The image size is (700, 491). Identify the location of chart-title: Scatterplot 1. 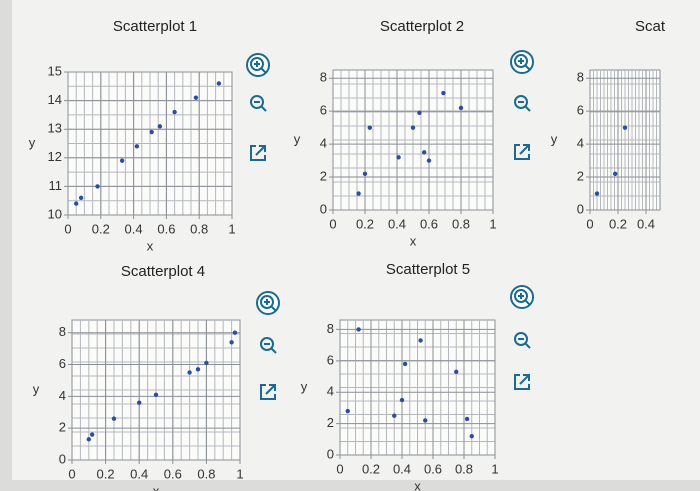
(155, 26).